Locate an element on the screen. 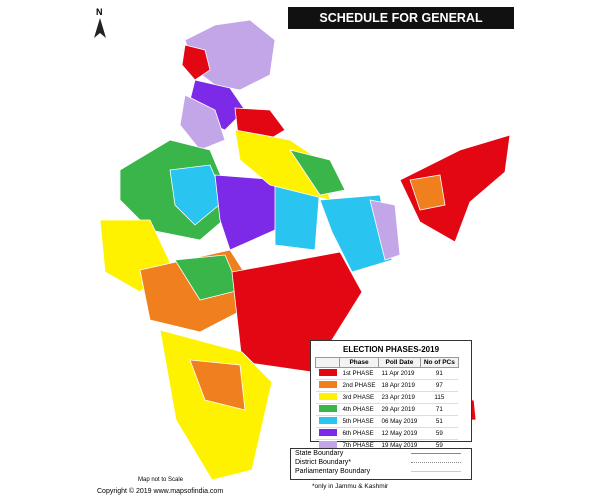 Image resolution: width=589 pixels, height=500 pixels. boundary-item: State Boundary is located at coordinates (381, 453).